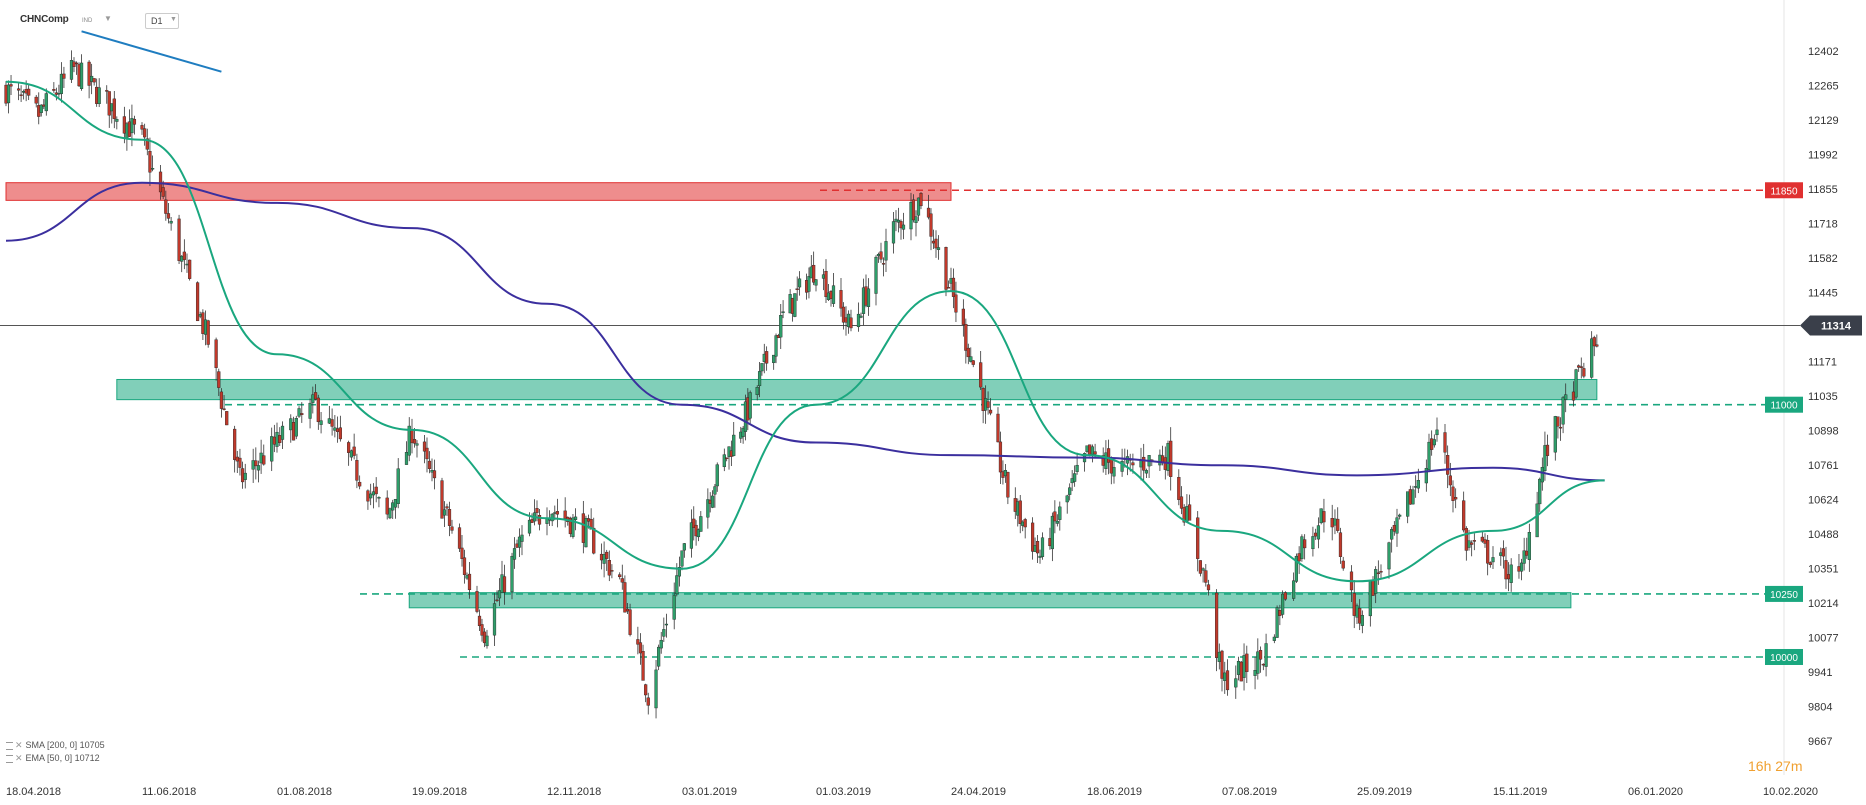 This screenshot has height=805, width=1866. What do you see at coordinates (108, 18) in the screenshot?
I see `chevron-down-icon: ▼` at bounding box center [108, 18].